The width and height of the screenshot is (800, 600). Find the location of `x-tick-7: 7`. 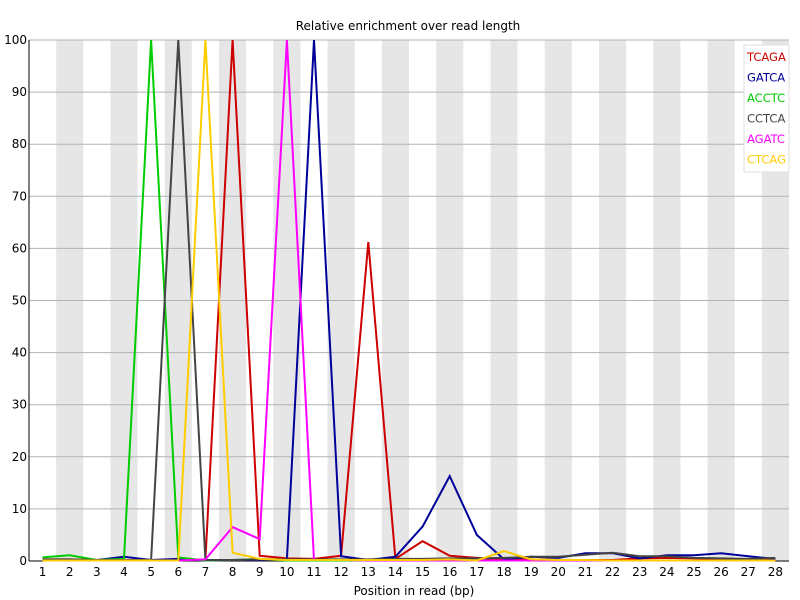

x-tick-7: 7 is located at coordinates (206, 572).